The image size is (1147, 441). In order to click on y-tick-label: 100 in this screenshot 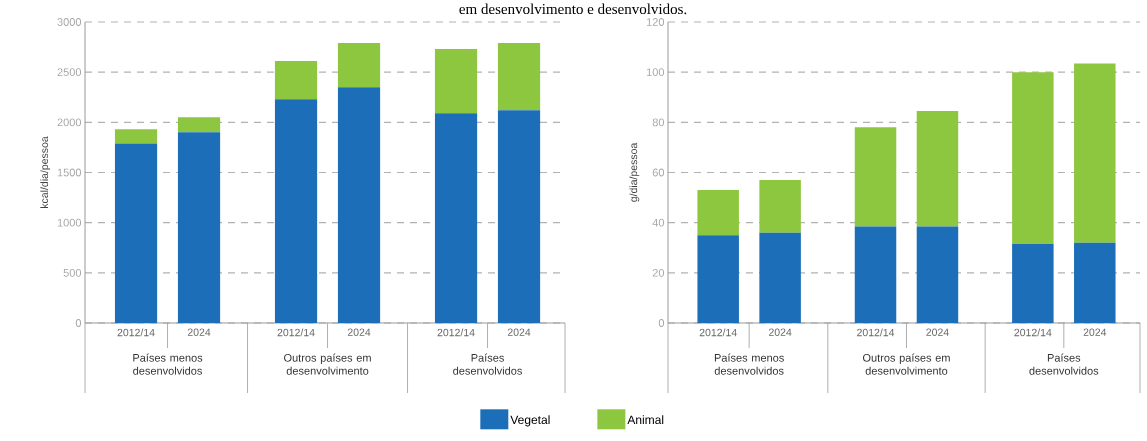, I will do `click(655, 72)`.